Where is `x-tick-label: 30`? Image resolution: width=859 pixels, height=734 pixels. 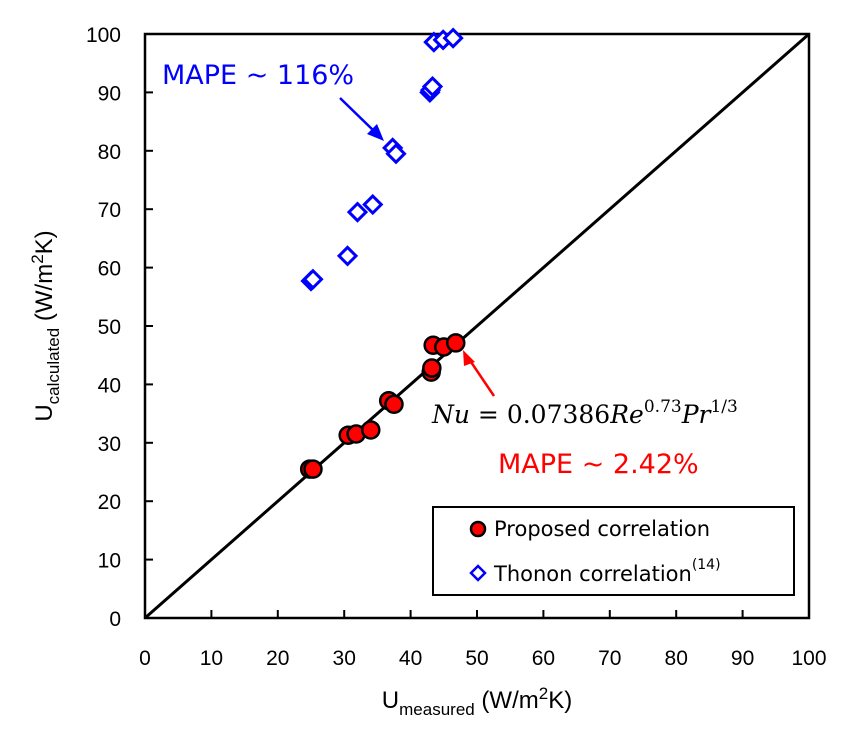 x-tick-label: 30 is located at coordinates (344, 658).